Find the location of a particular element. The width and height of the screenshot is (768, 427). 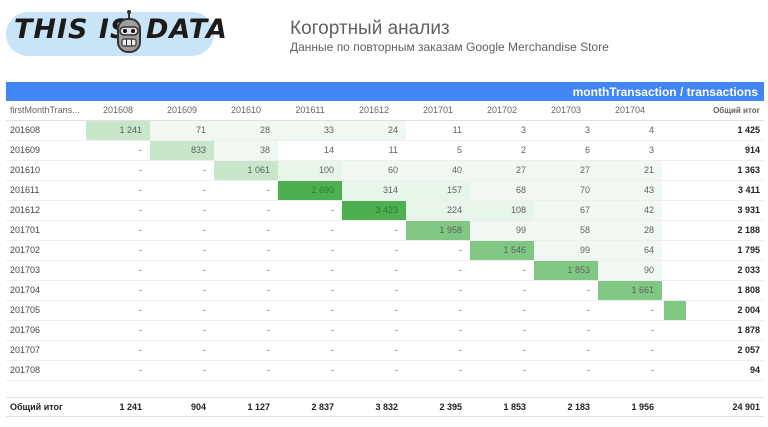

cohort-cell: 60 is located at coordinates (374, 170).